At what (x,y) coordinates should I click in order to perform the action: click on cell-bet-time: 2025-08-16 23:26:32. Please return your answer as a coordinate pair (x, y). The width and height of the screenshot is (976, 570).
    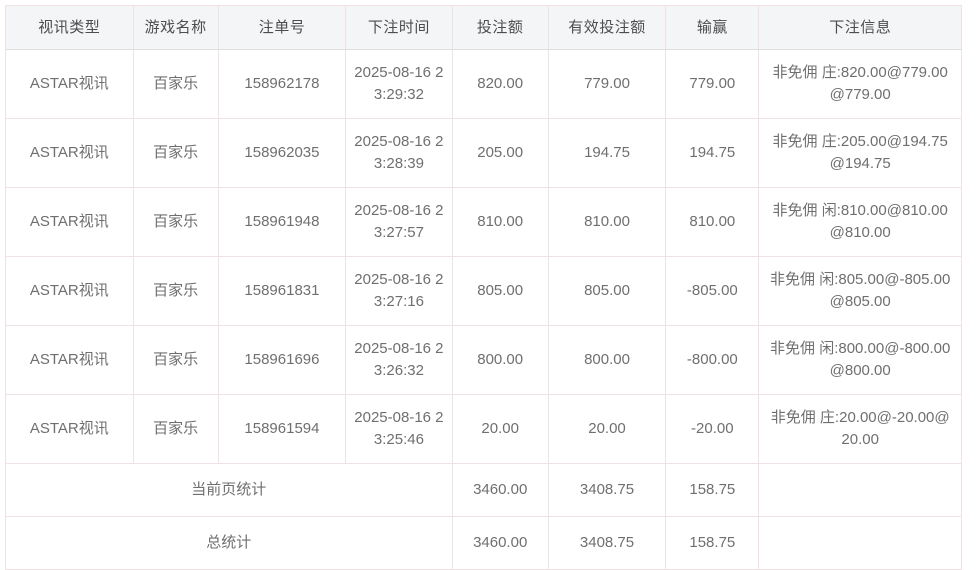
    Looking at the image, I should click on (399, 360).